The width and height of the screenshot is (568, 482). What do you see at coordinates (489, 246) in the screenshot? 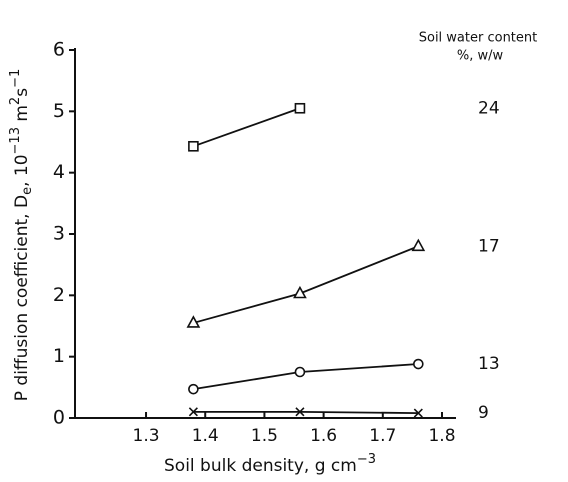
I see `series-label: 17` at bounding box center [489, 246].